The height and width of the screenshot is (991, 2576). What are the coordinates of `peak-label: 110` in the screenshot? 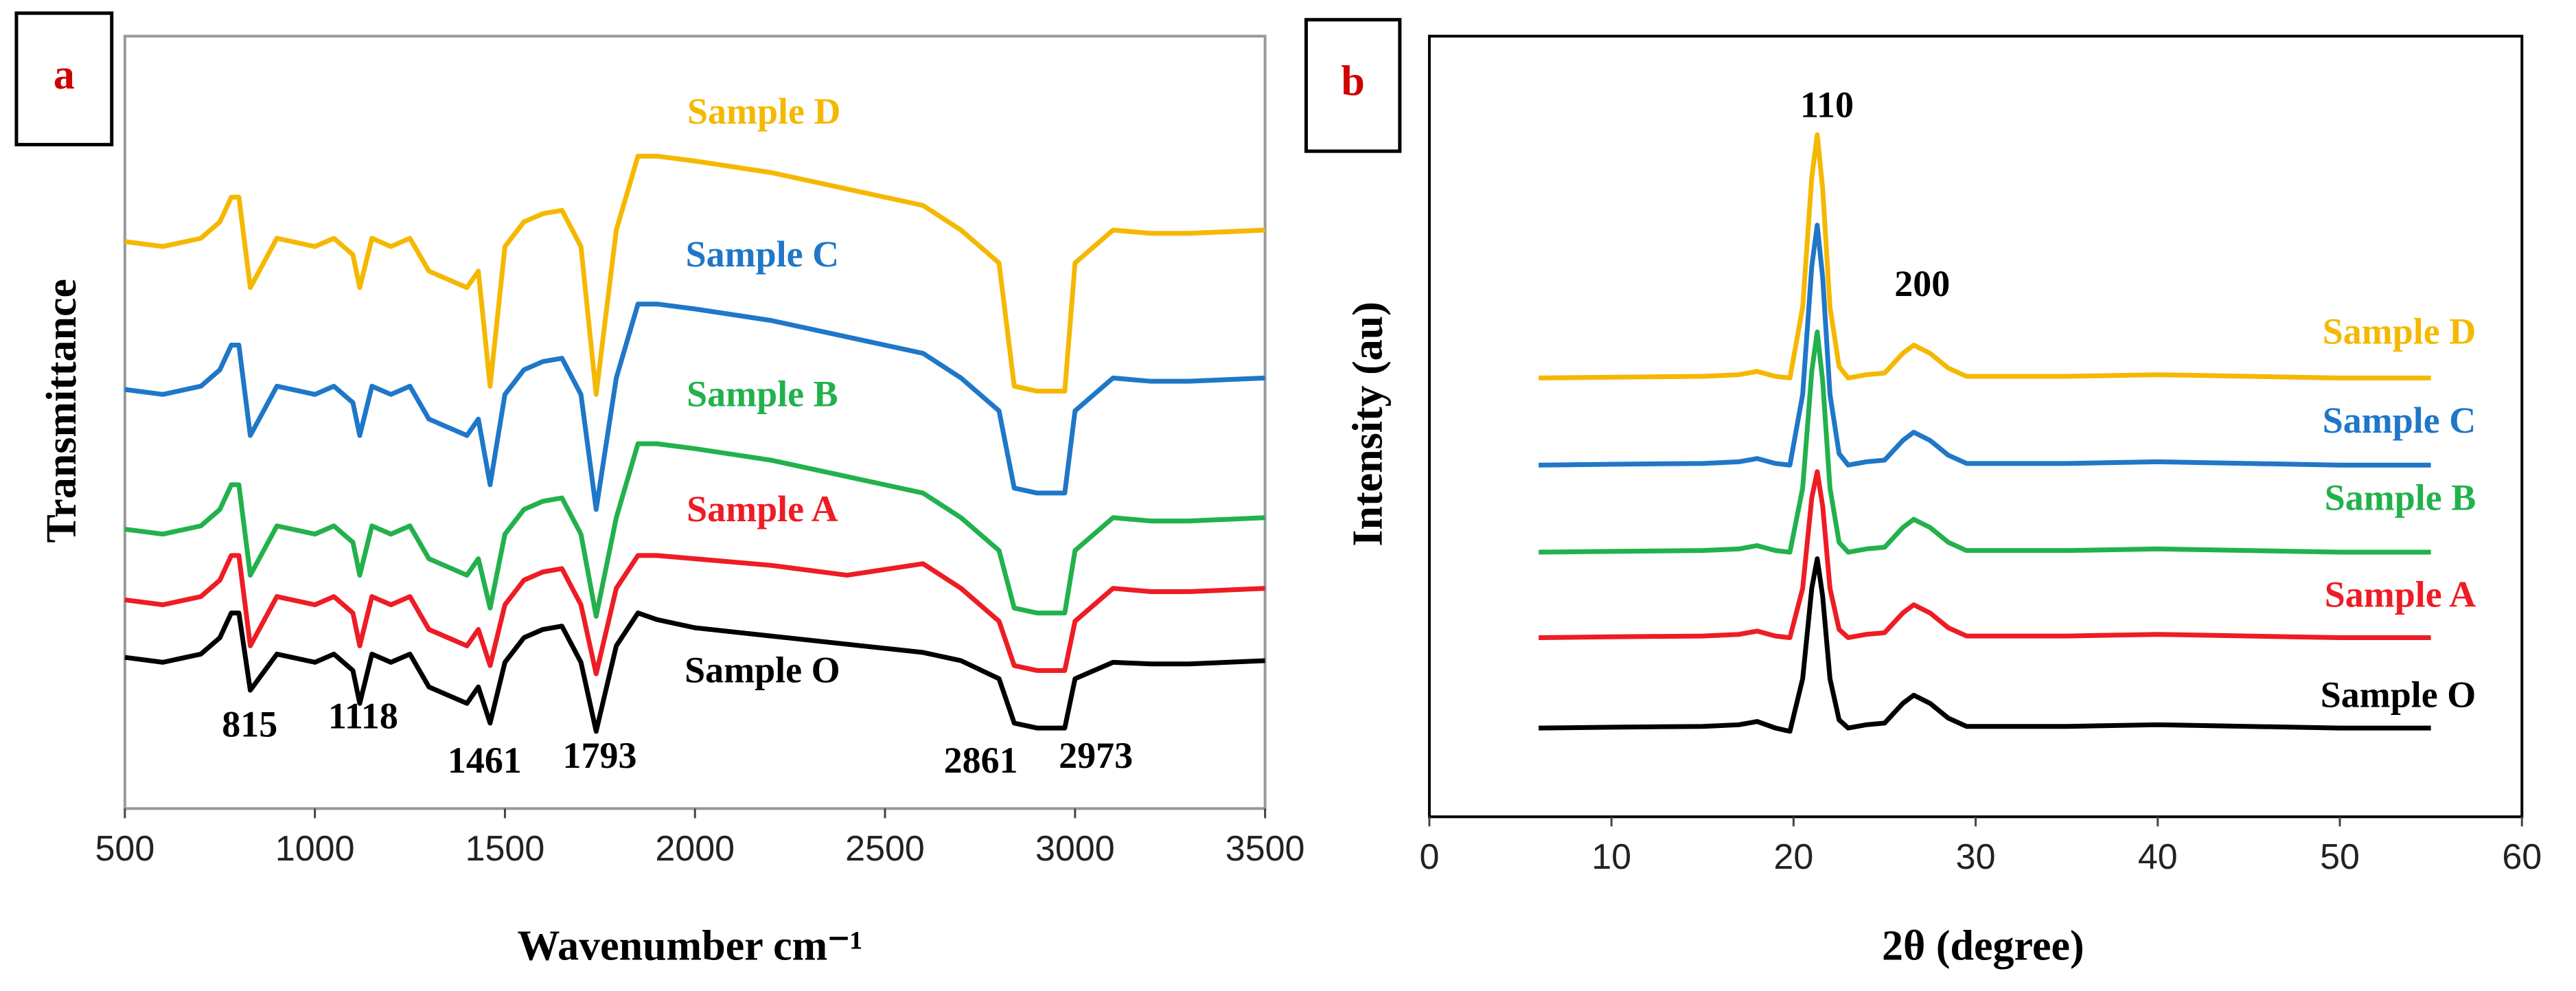 It's located at (1827, 104).